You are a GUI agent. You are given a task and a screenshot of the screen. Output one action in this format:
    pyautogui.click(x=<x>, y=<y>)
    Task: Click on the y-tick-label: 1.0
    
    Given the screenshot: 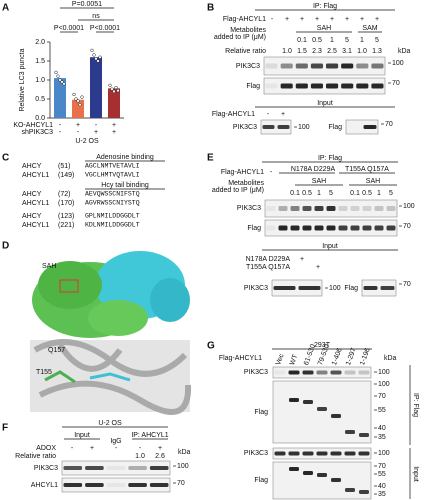 What is the action you would take?
    pyautogui.click(x=40, y=80)
    